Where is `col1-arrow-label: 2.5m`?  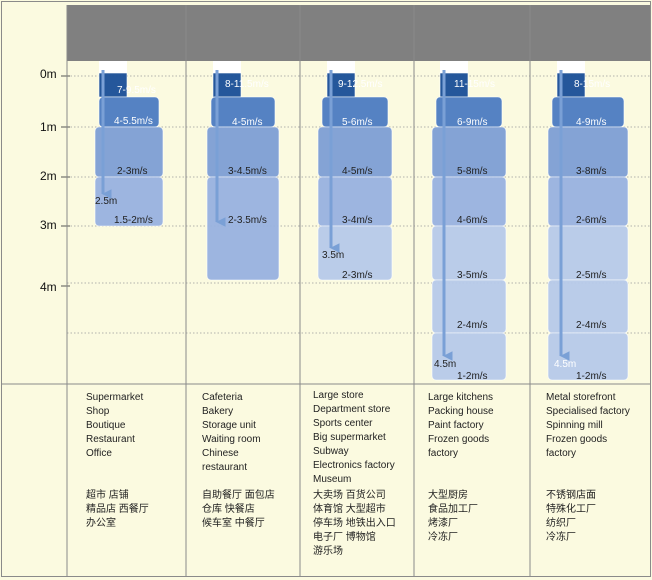
col1-arrow-label: 2.5m is located at coordinates (106, 201).